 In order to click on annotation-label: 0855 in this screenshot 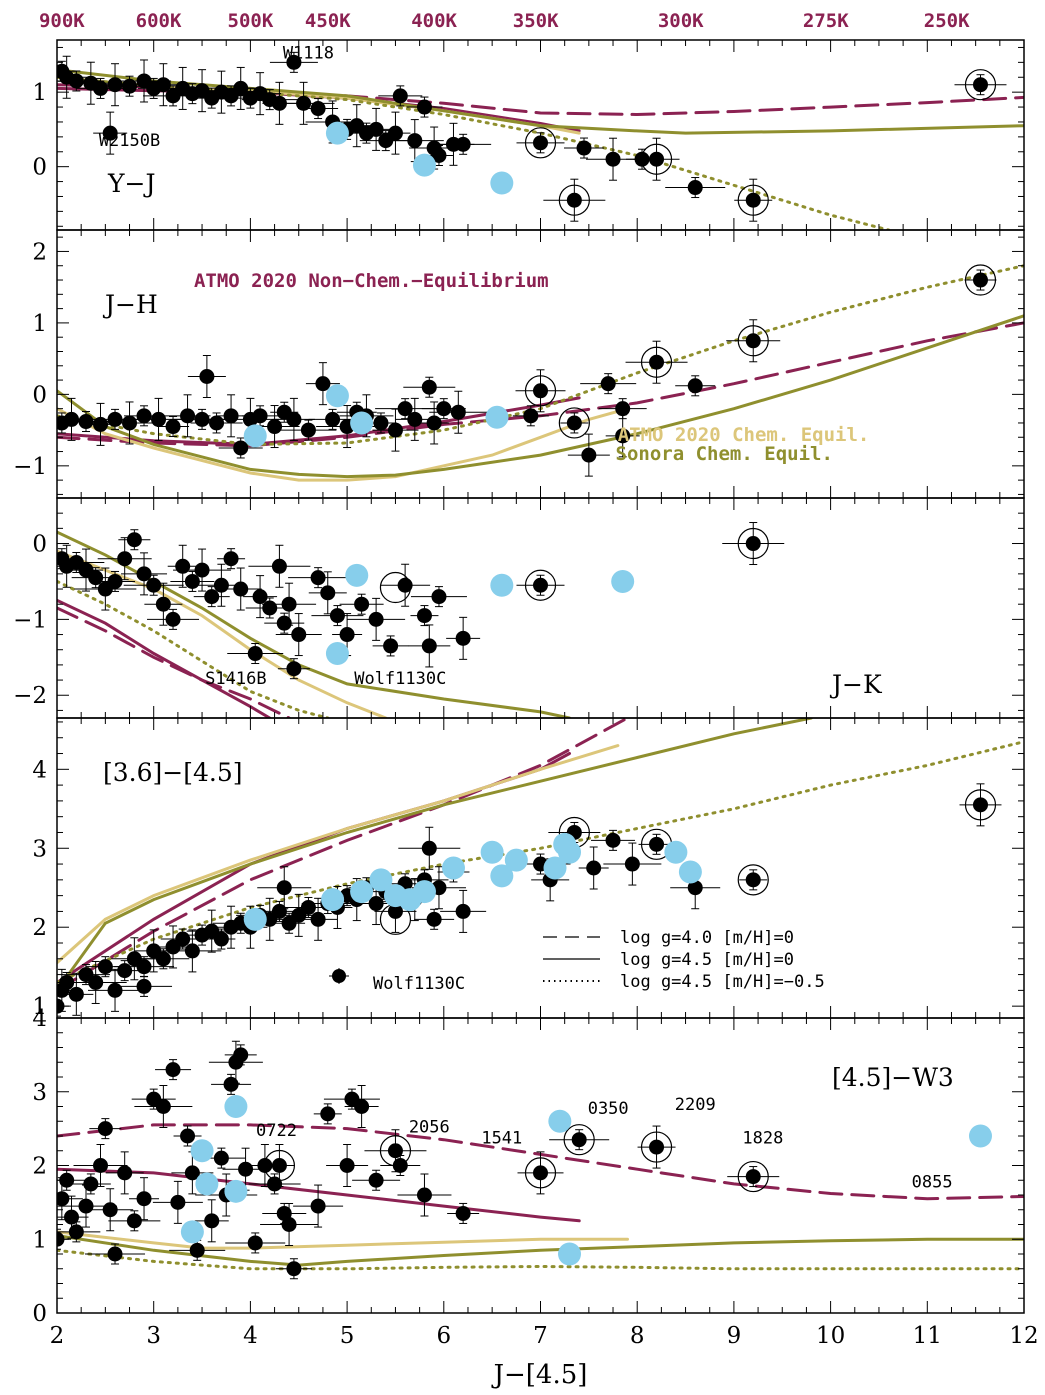, I will do `click(932, 1183)`.